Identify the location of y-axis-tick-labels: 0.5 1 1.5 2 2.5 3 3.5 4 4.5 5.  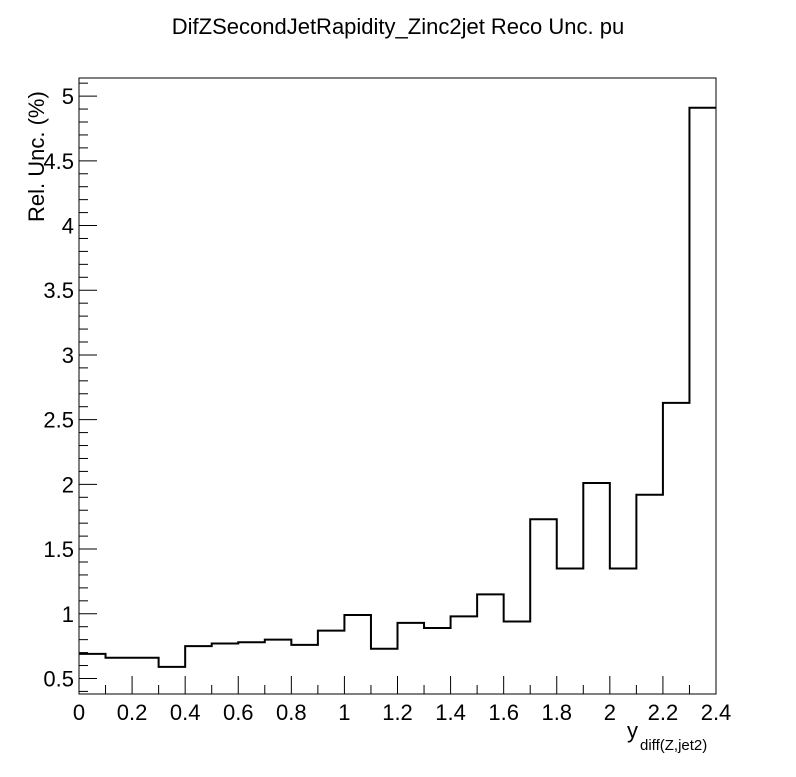
(58, 387).